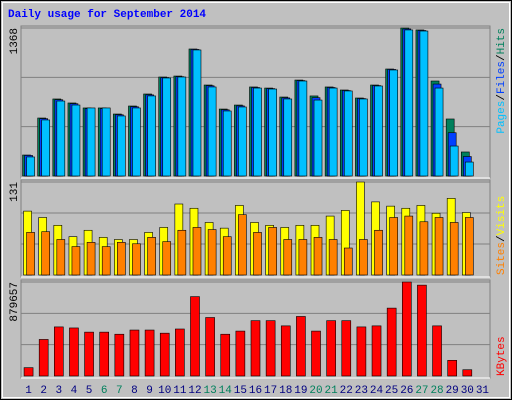  What do you see at coordinates (502, 77) in the screenshot?
I see `legend-entry: Files` at bounding box center [502, 77].